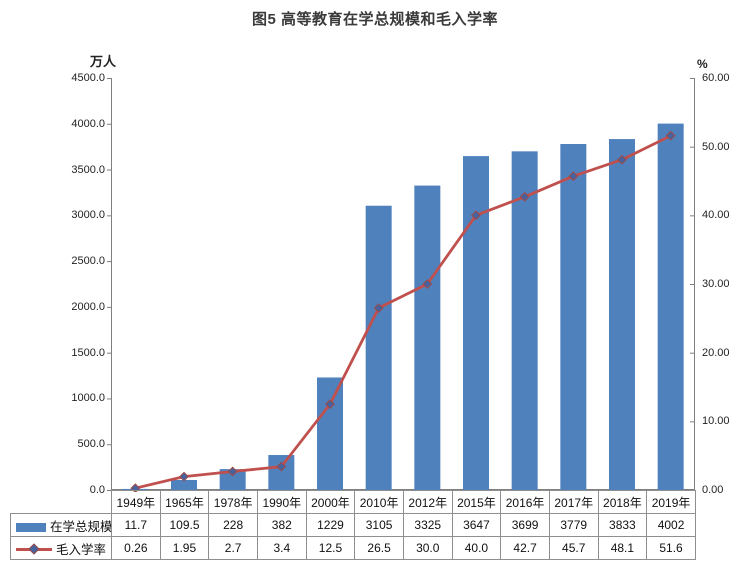 The height and width of the screenshot is (565, 750). Describe the element at coordinates (716, 146) in the screenshot. I see `right-axis-tick-label: 50.00` at that location.